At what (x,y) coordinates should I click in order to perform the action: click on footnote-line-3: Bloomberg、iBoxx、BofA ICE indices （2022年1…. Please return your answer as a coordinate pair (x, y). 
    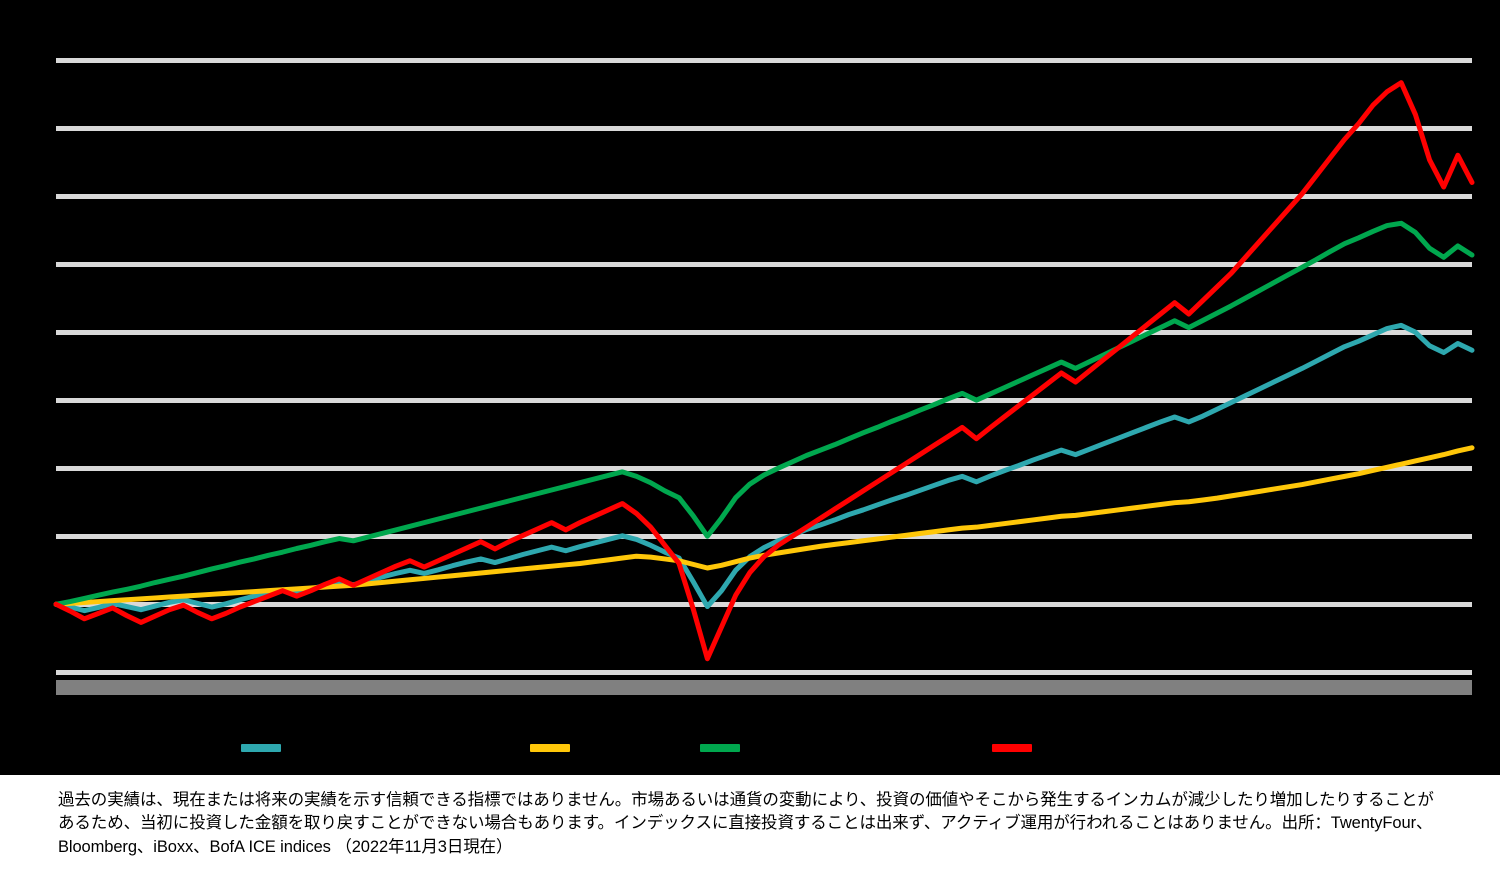
    Looking at the image, I should click on (285, 846).